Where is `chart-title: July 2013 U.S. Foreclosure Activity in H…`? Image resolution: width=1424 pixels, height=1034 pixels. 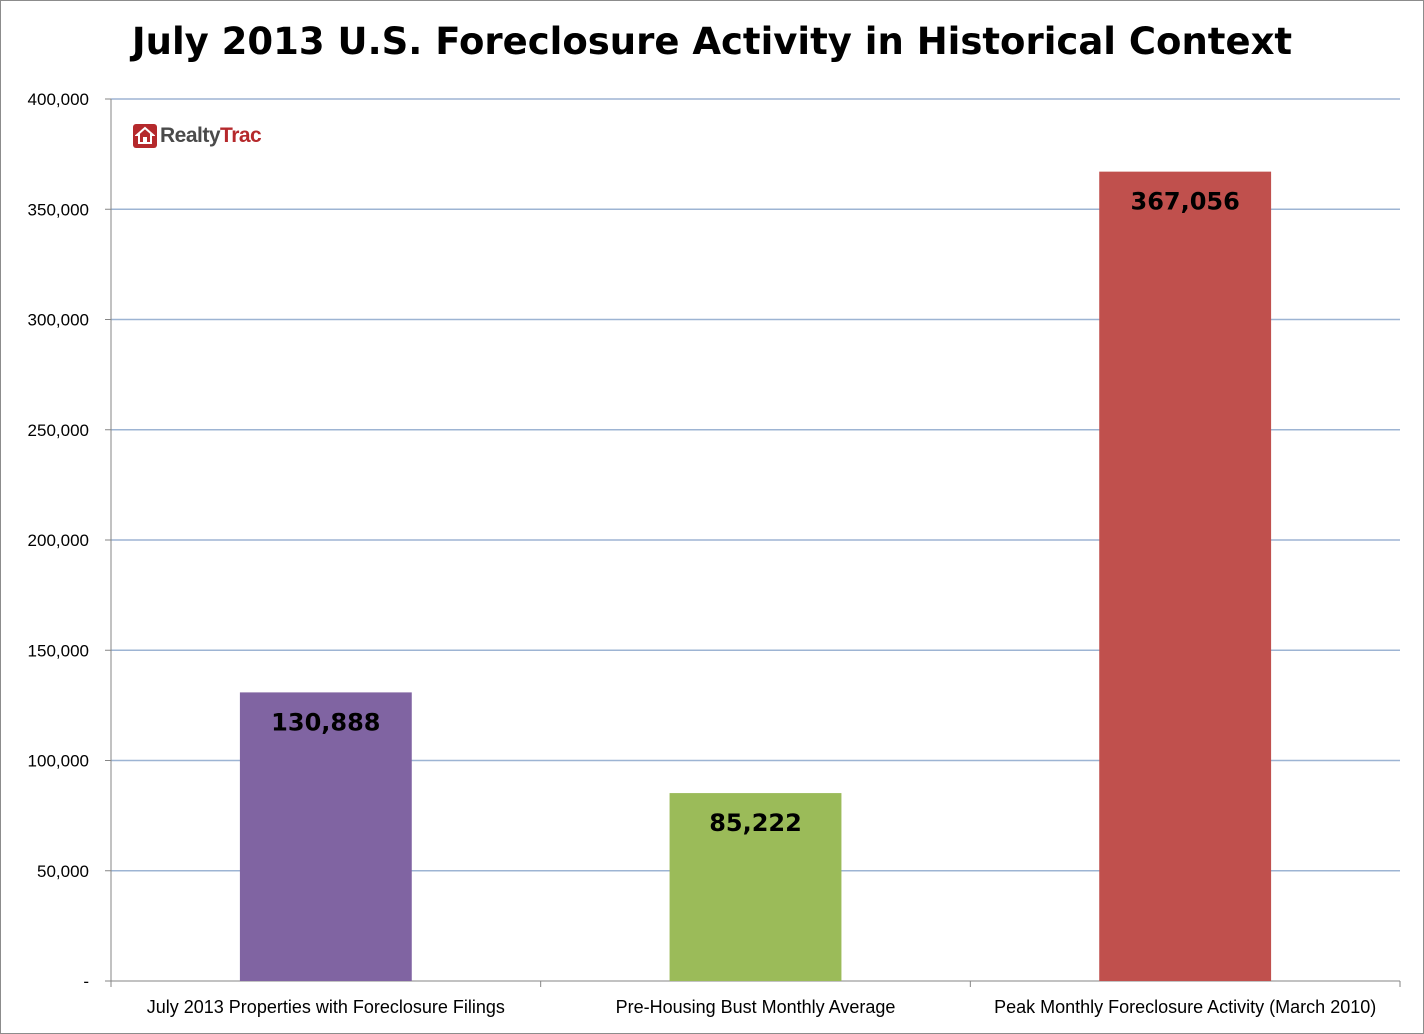
chart-title: July 2013 U.S. Foreclosure Activity in H… is located at coordinates (712, 41).